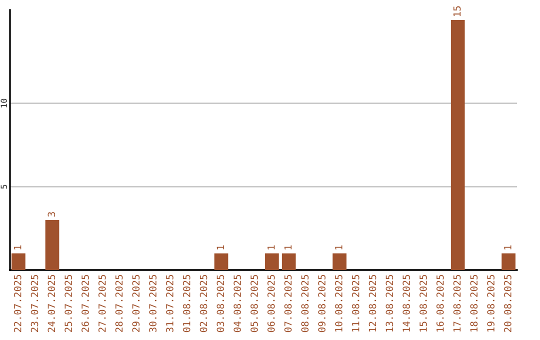  I want to click on x-tick-label: 30.07.2025, so click(152, 303).